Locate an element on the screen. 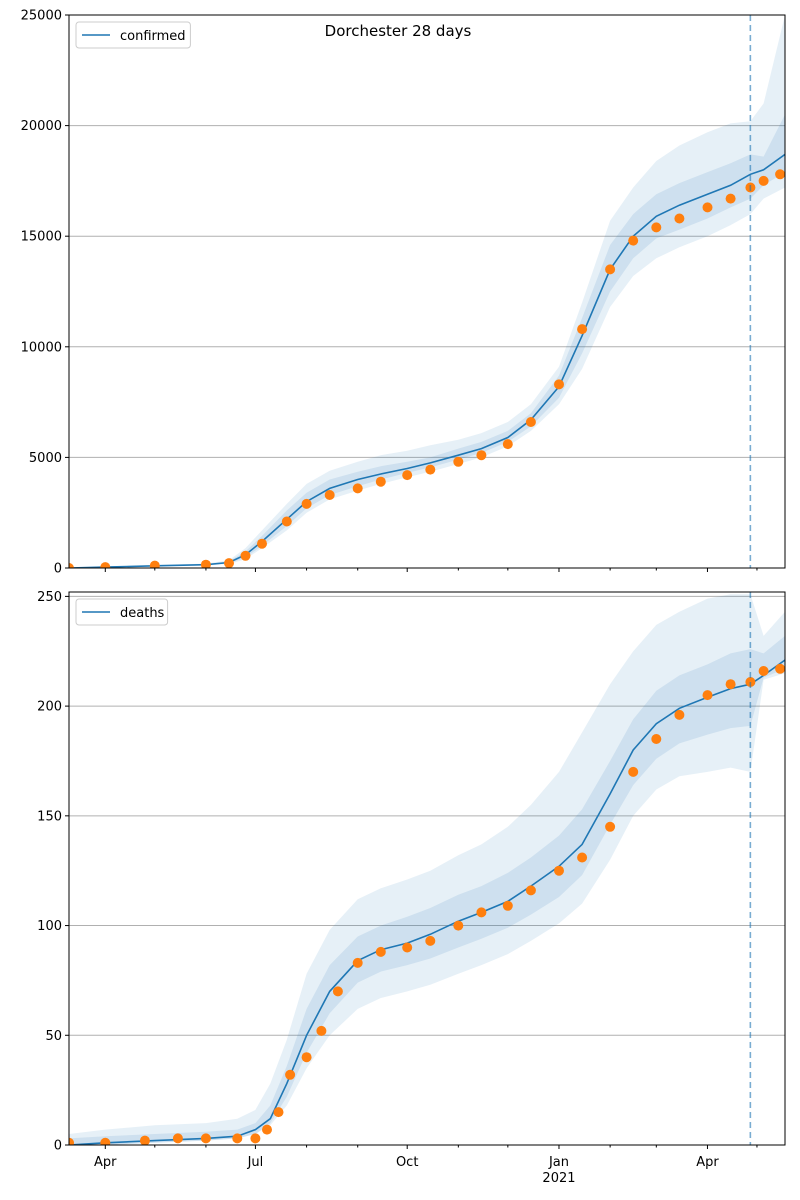 This screenshot has width=800, height=1200. y-tick-label: 200 is located at coordinates (49, 707).